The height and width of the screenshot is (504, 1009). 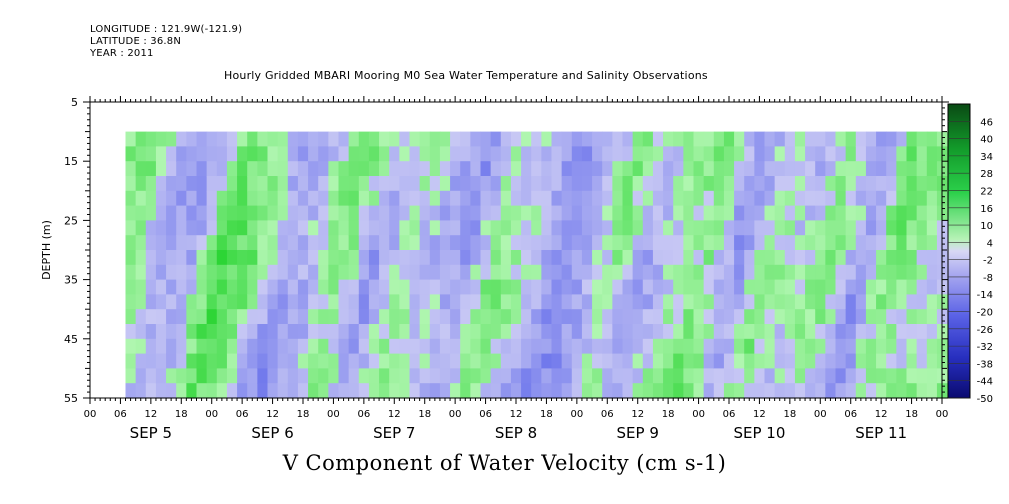 What do you see at coordinates (333, 414) in the screenshot?
I see `x-hour-label: 00` at bounding box center [333, 414].